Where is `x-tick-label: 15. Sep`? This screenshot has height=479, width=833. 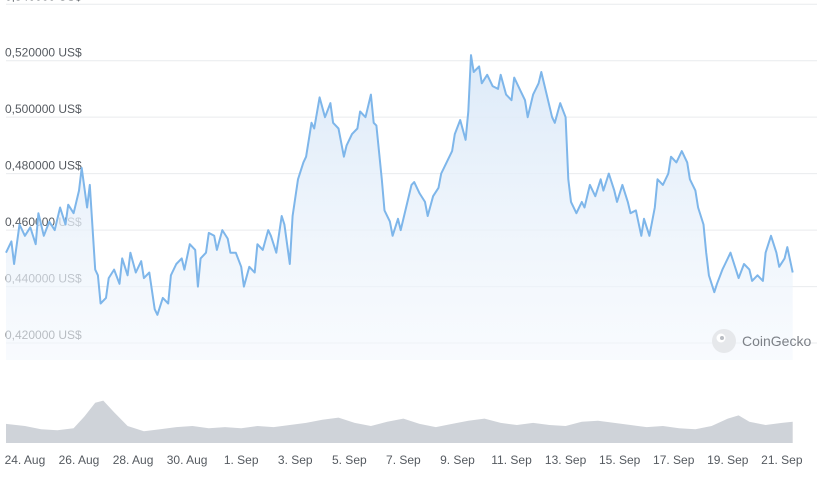 x-tick-label: 15. Sep is located at coordinates (620, 460).